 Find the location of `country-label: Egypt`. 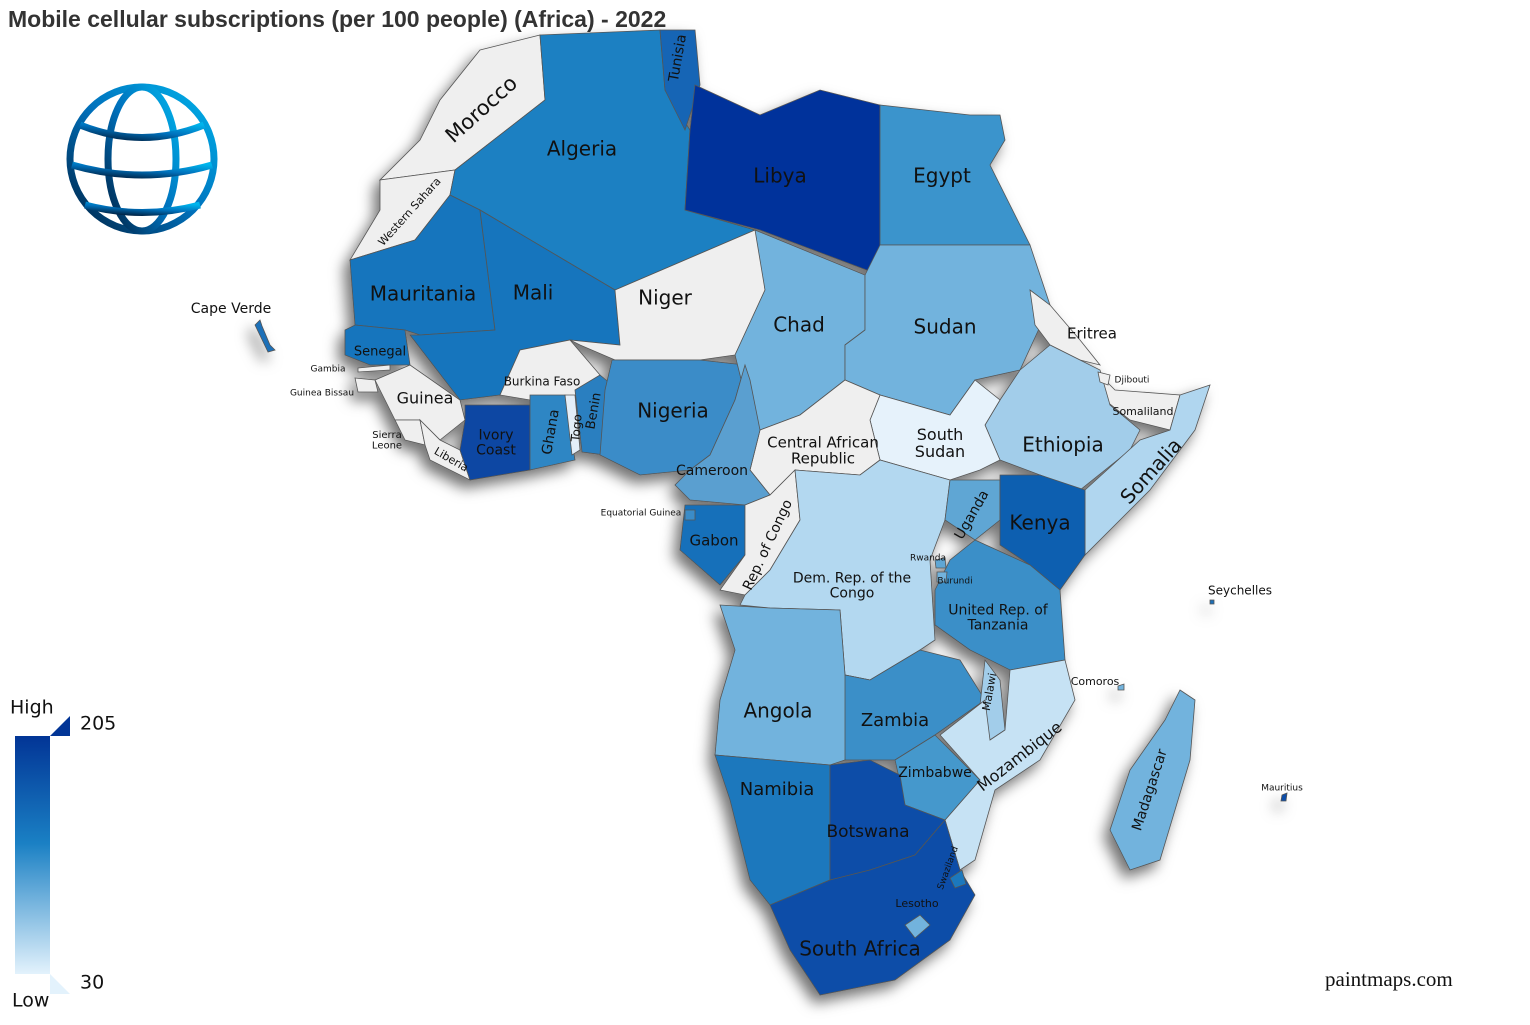

country-label: Egypt is located at coordinates (942, 176).